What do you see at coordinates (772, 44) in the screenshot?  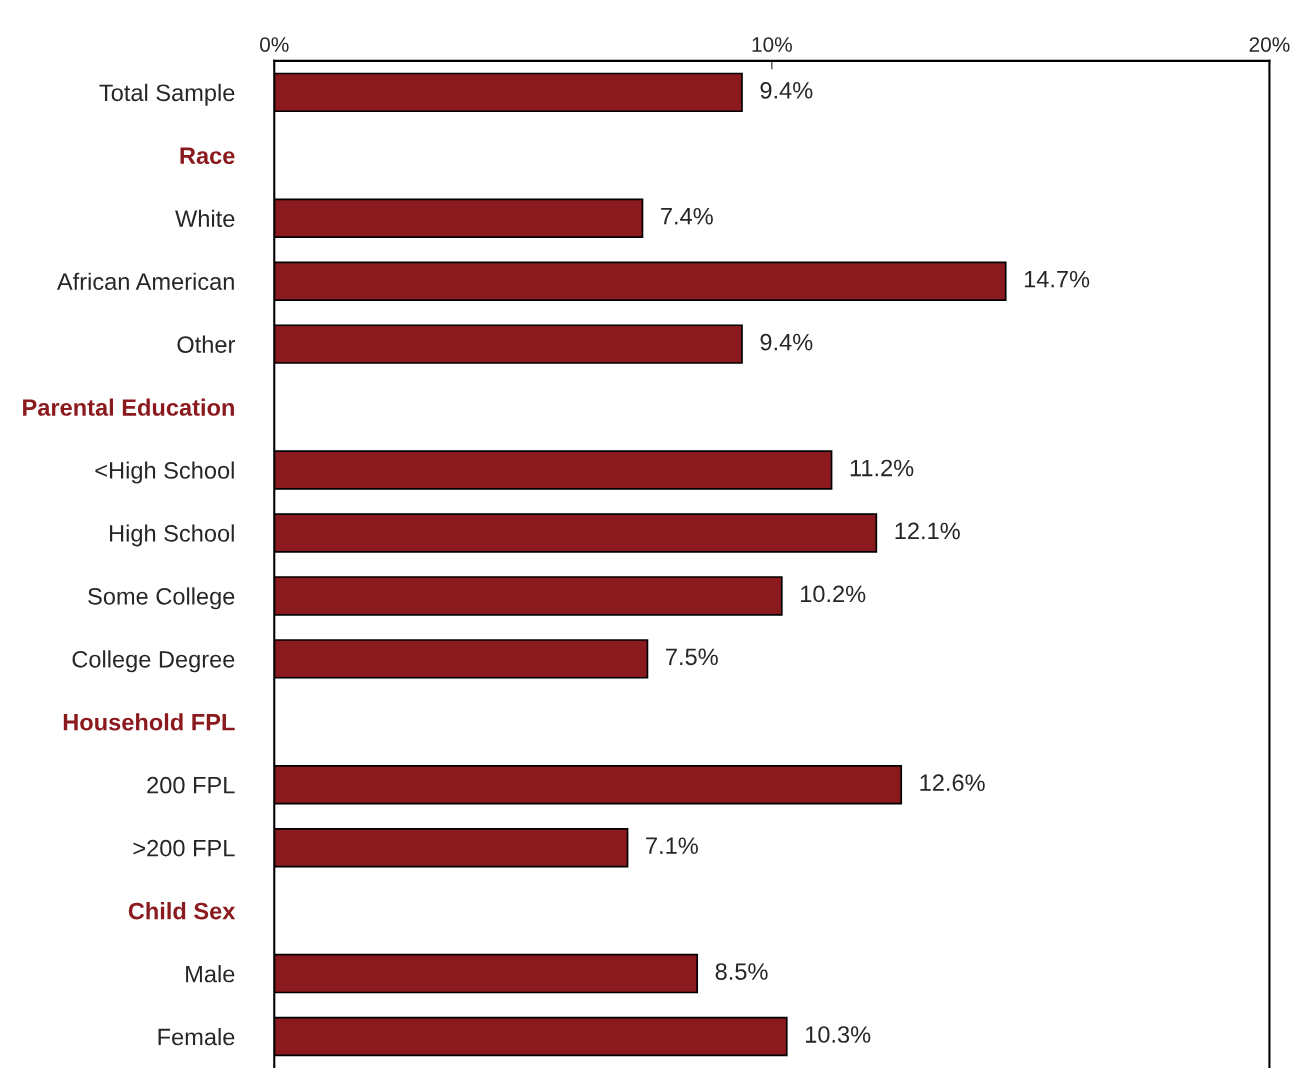 I see `x-tick-label: 10%` at bounding box center [772, 44].